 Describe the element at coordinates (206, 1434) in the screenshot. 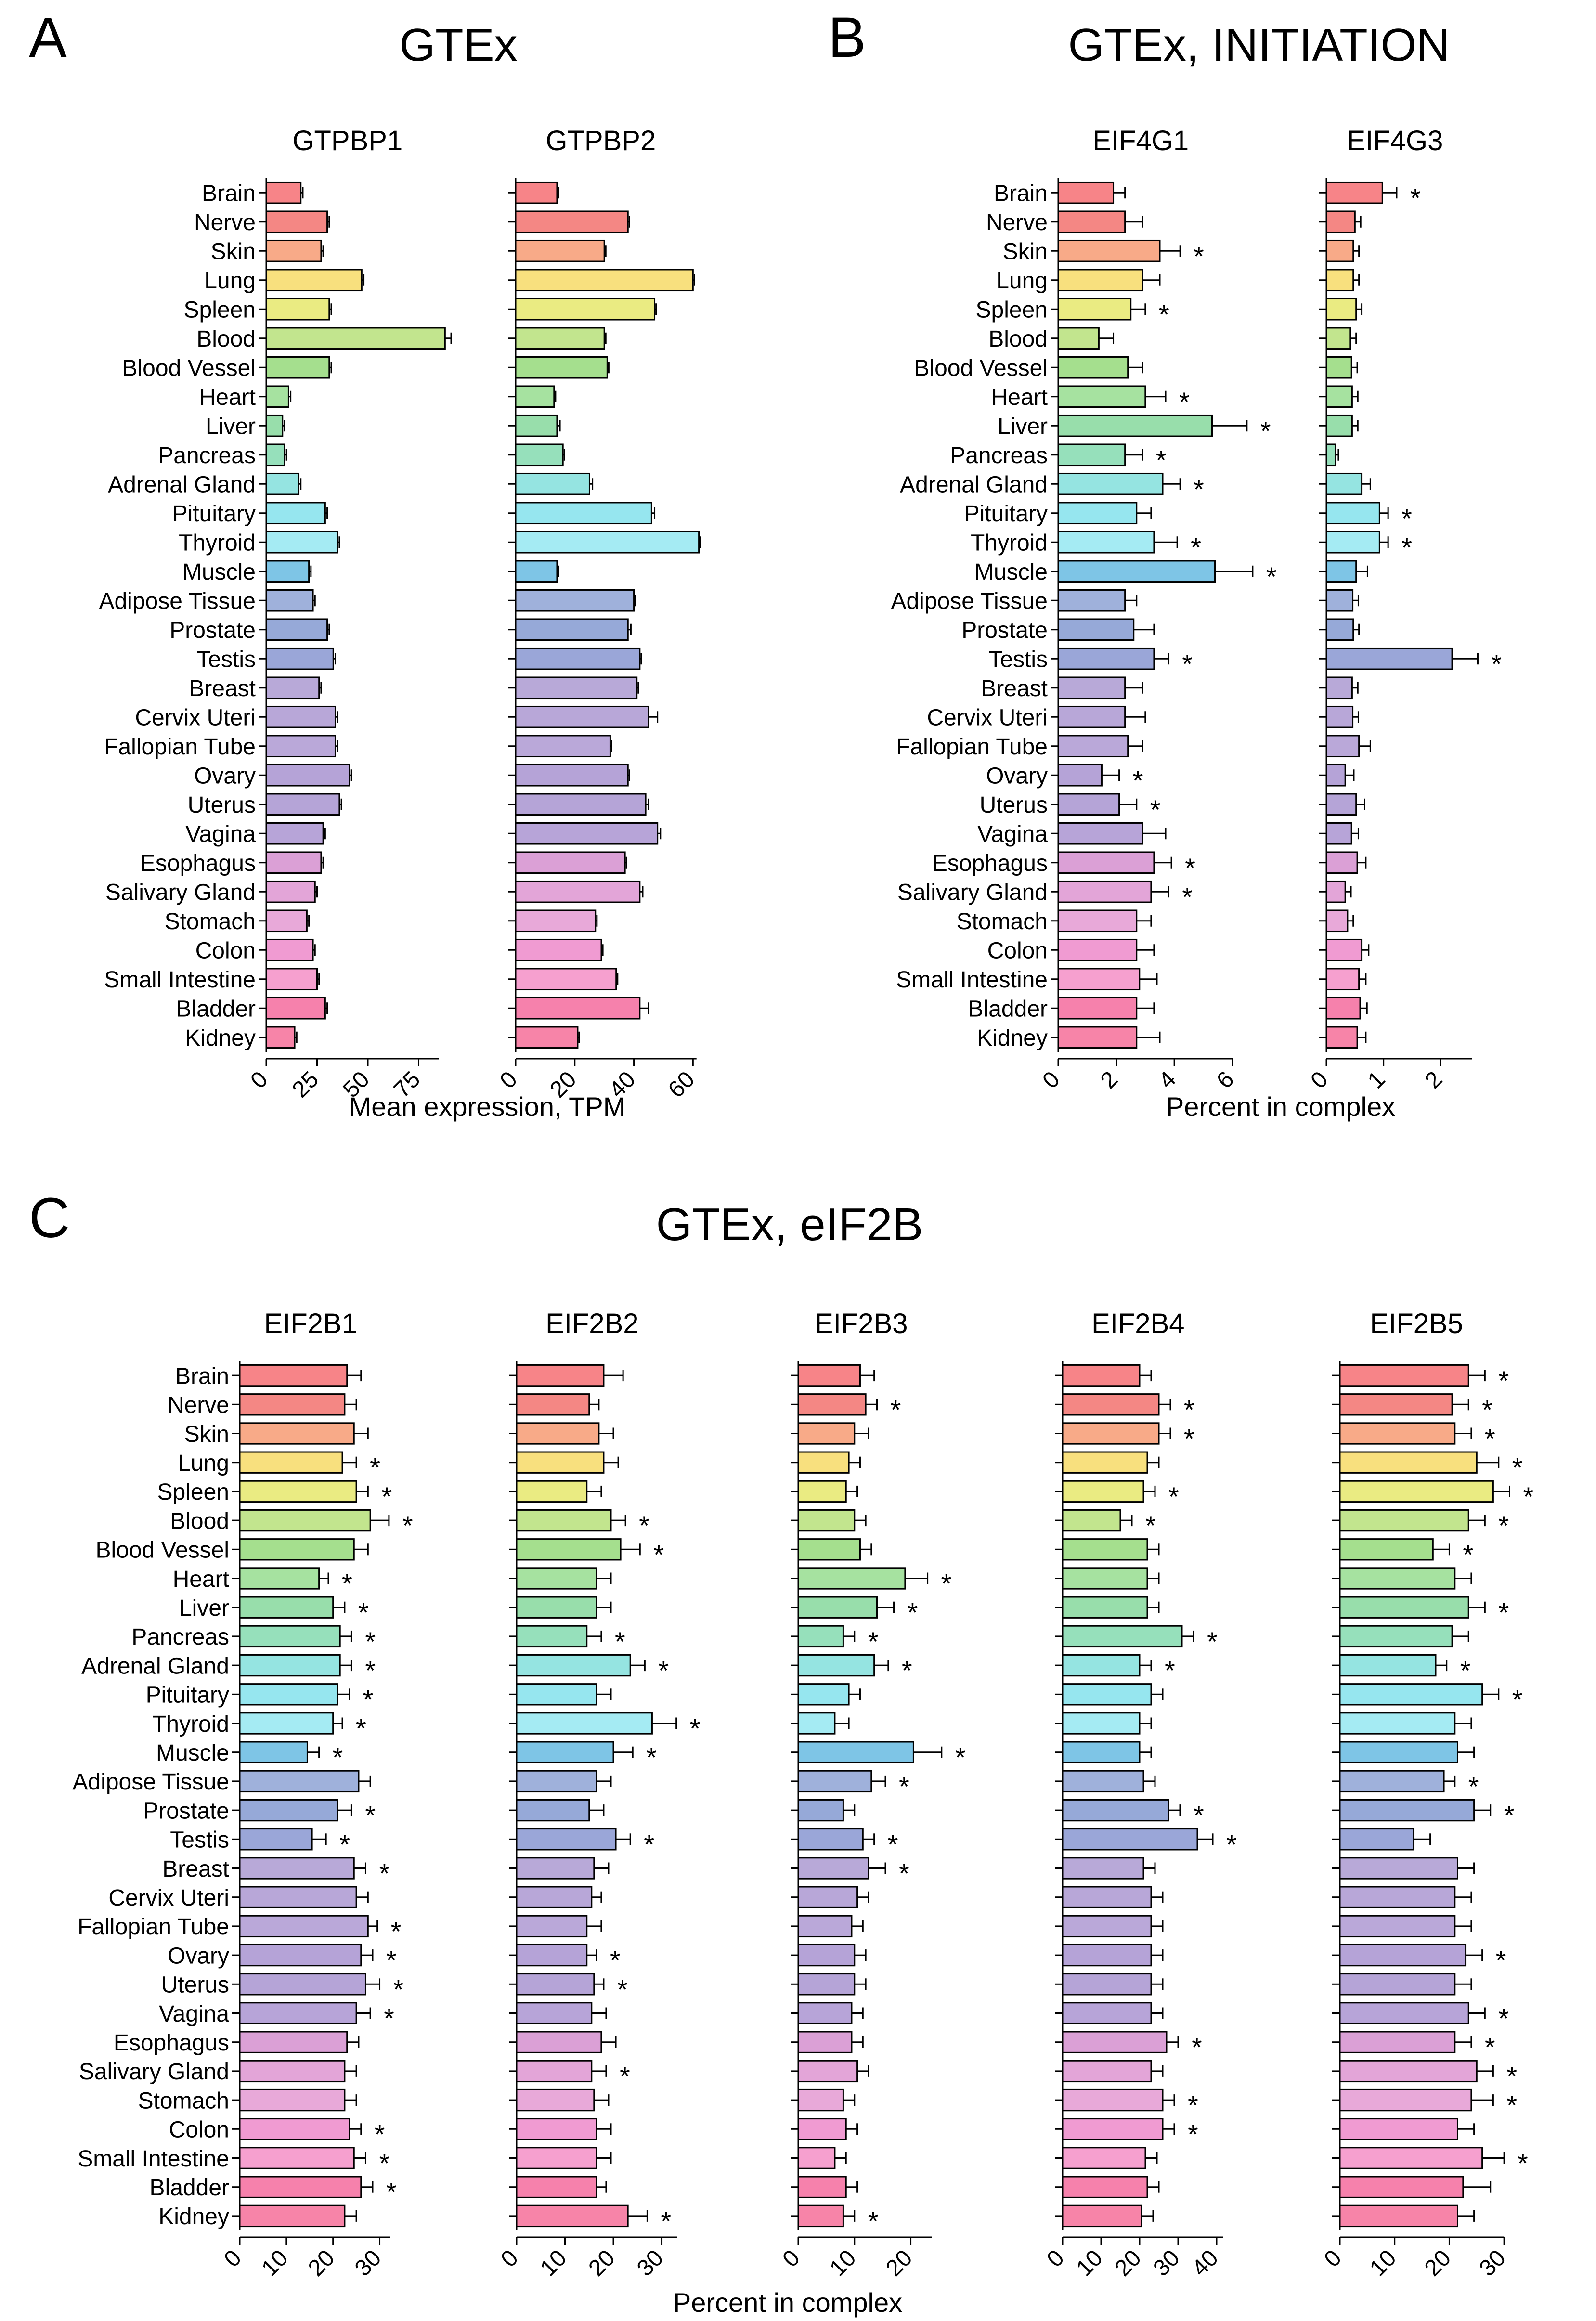

I see `chart-eif2b1-tick-label-skin: Skin` at that location.